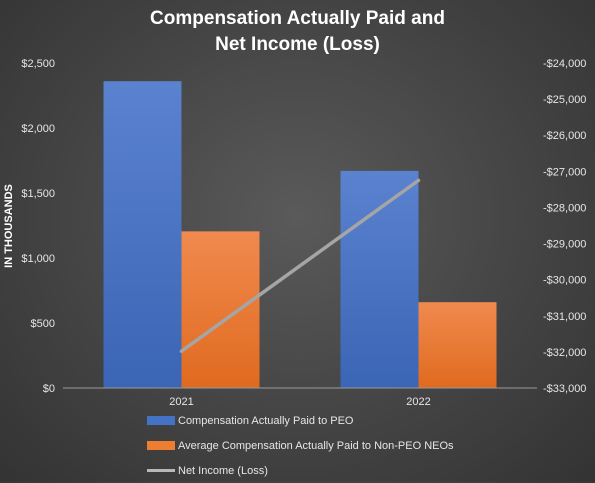 The width and height of the screenshot is (595, 483). I want to click on y2-tick-label: -$27,000, so click(564, 172).